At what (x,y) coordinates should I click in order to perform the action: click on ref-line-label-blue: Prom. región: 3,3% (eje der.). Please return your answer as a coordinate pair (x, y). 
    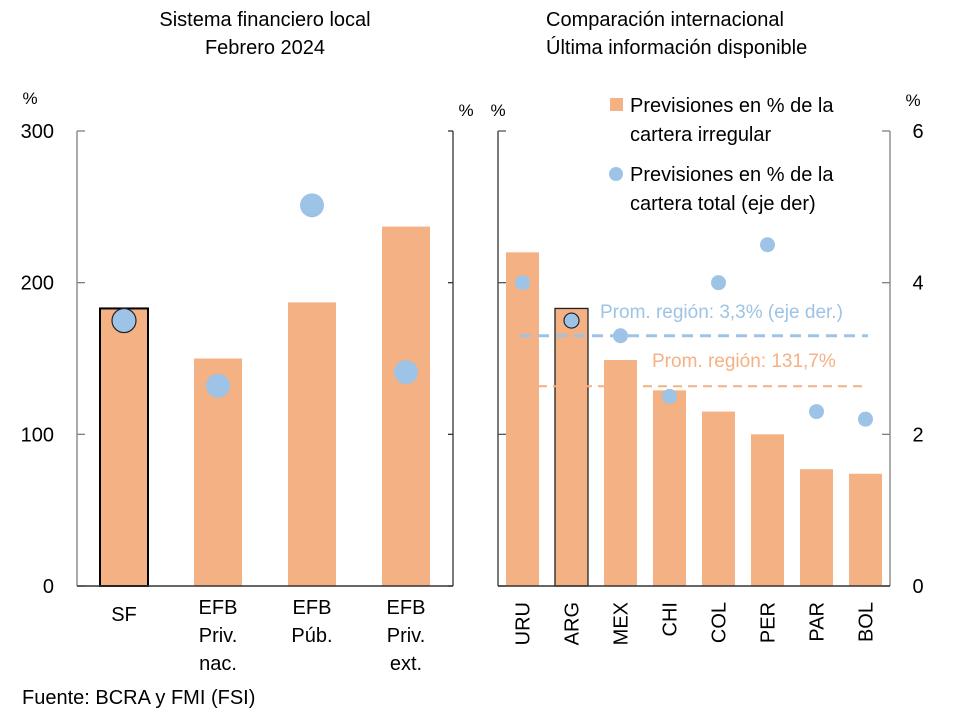
    Looking at the image, I should click on (721, 312).